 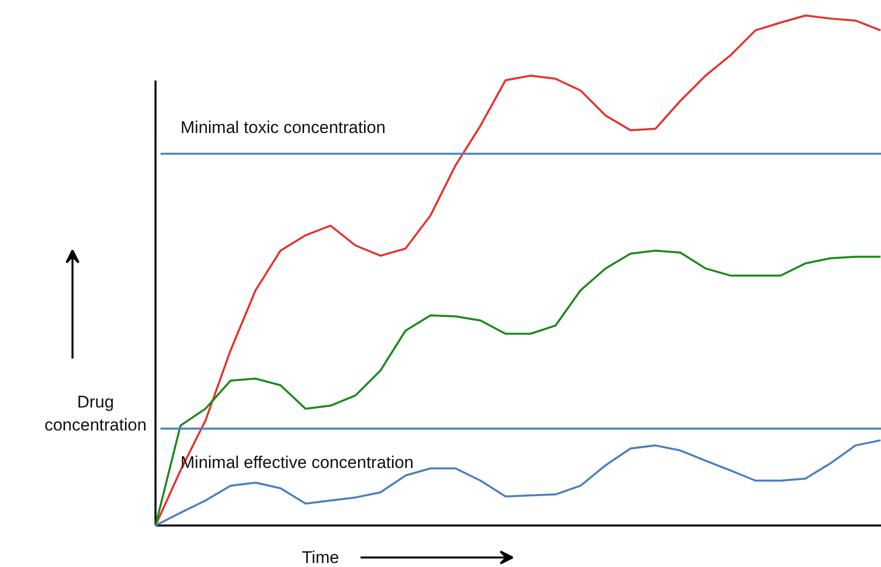 I want to click on ref-line-label: Minimal toxic concentration, so click(x=283, y=128).